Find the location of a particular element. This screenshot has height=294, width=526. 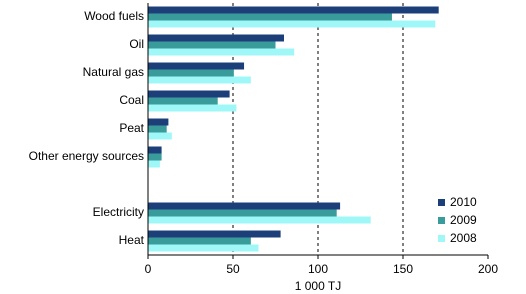

x-tick-label: 0 is located at coordinates (148, 269).